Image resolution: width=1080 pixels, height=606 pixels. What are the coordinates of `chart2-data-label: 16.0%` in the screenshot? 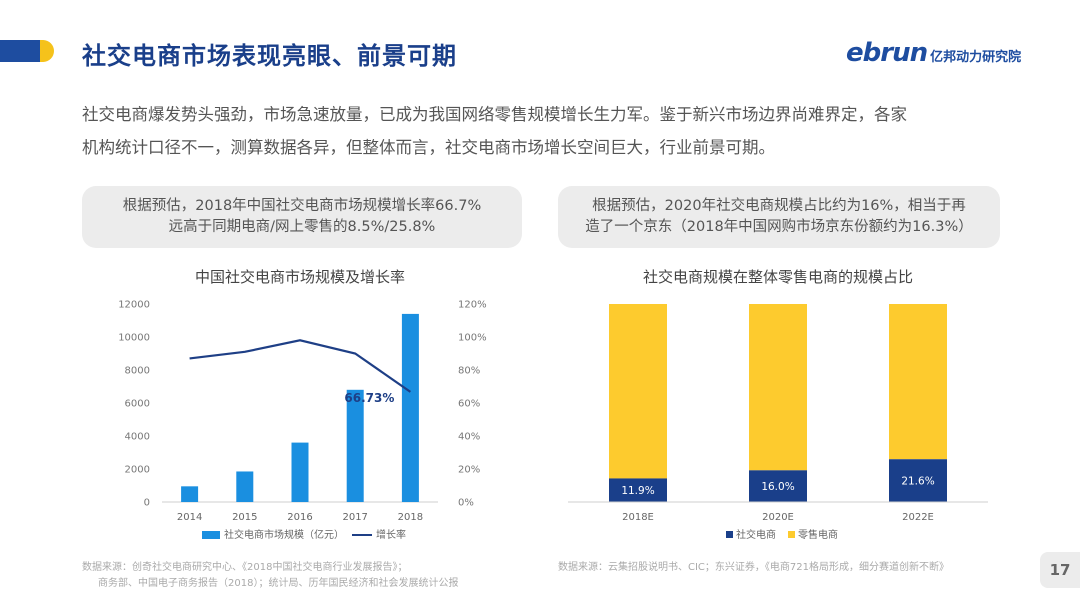 It's located at (777, 487).